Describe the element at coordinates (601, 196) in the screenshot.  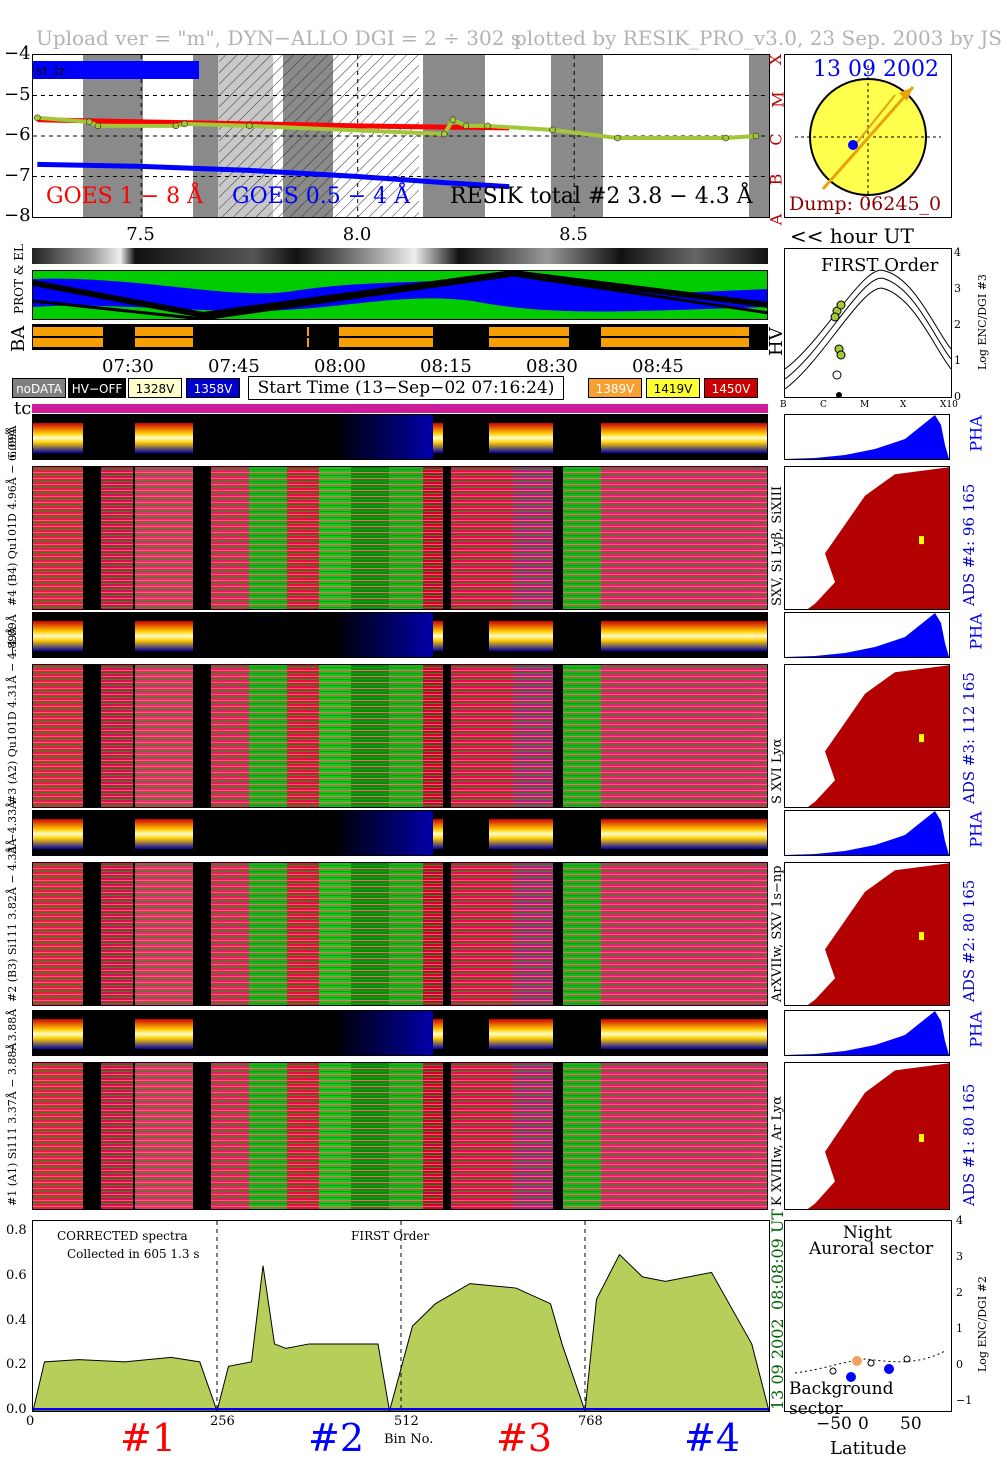
I see `resik-total-label: RESIK total #2 3.8 − 4.3 Å` at that location.